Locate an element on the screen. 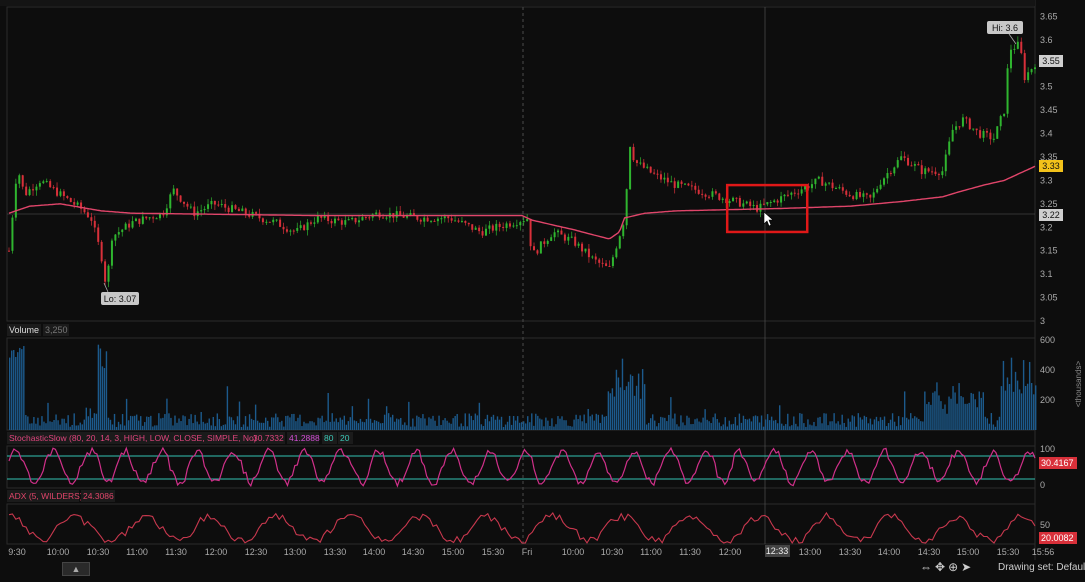  collapse-panel-button: ▲ is located at coordinates (76, 569).